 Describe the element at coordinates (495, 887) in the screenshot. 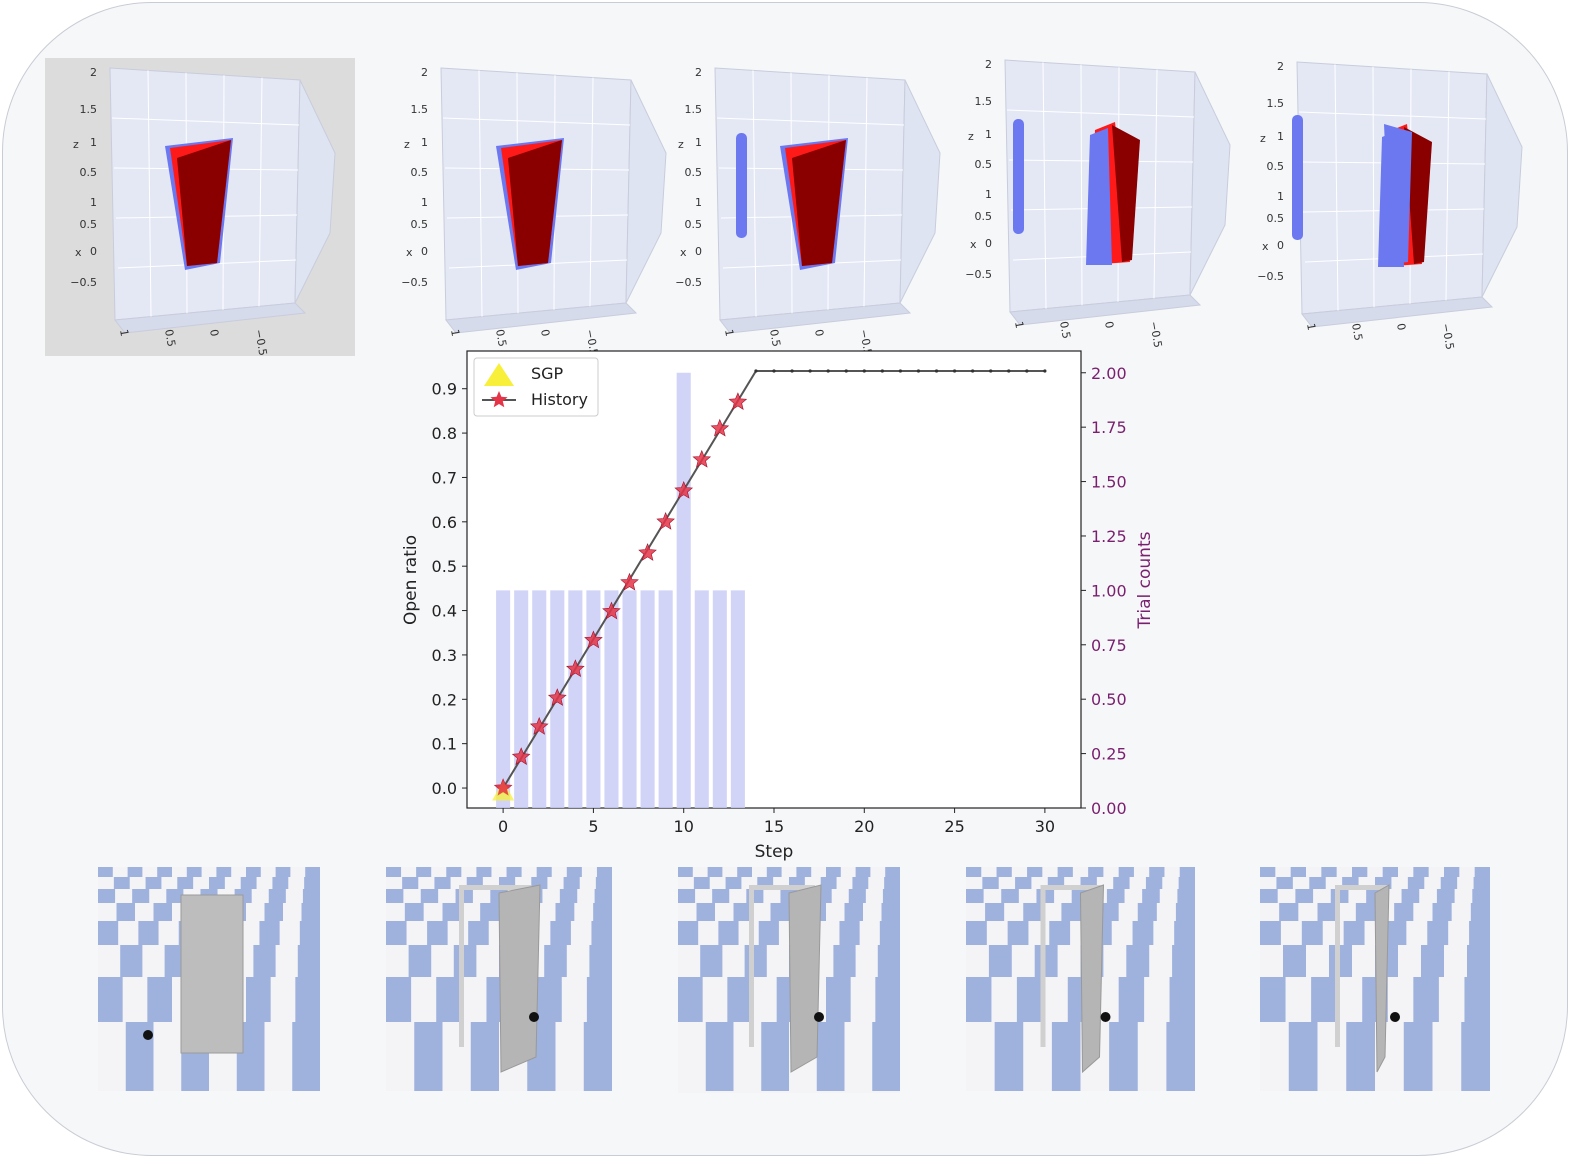

I see `door-frame-top` at that location.